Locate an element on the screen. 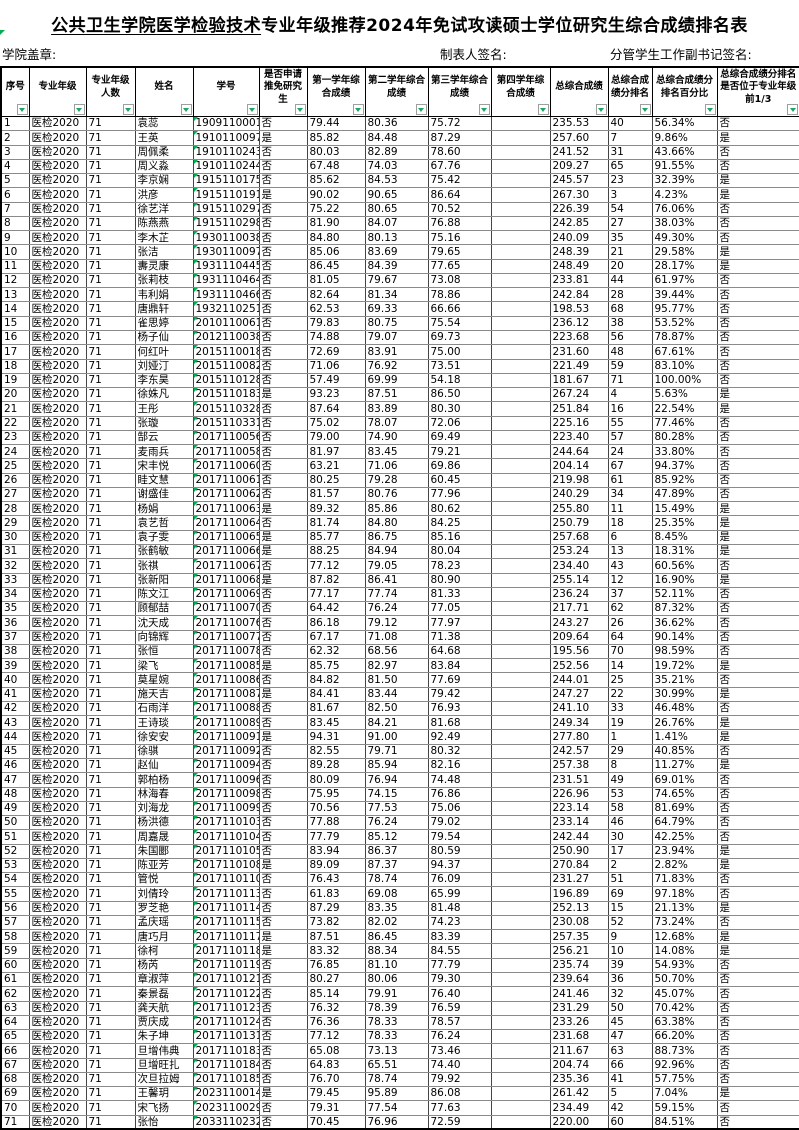 The image size is (799, 1130). cell-year2: 65.51 is located at coordinates (396, 1065).